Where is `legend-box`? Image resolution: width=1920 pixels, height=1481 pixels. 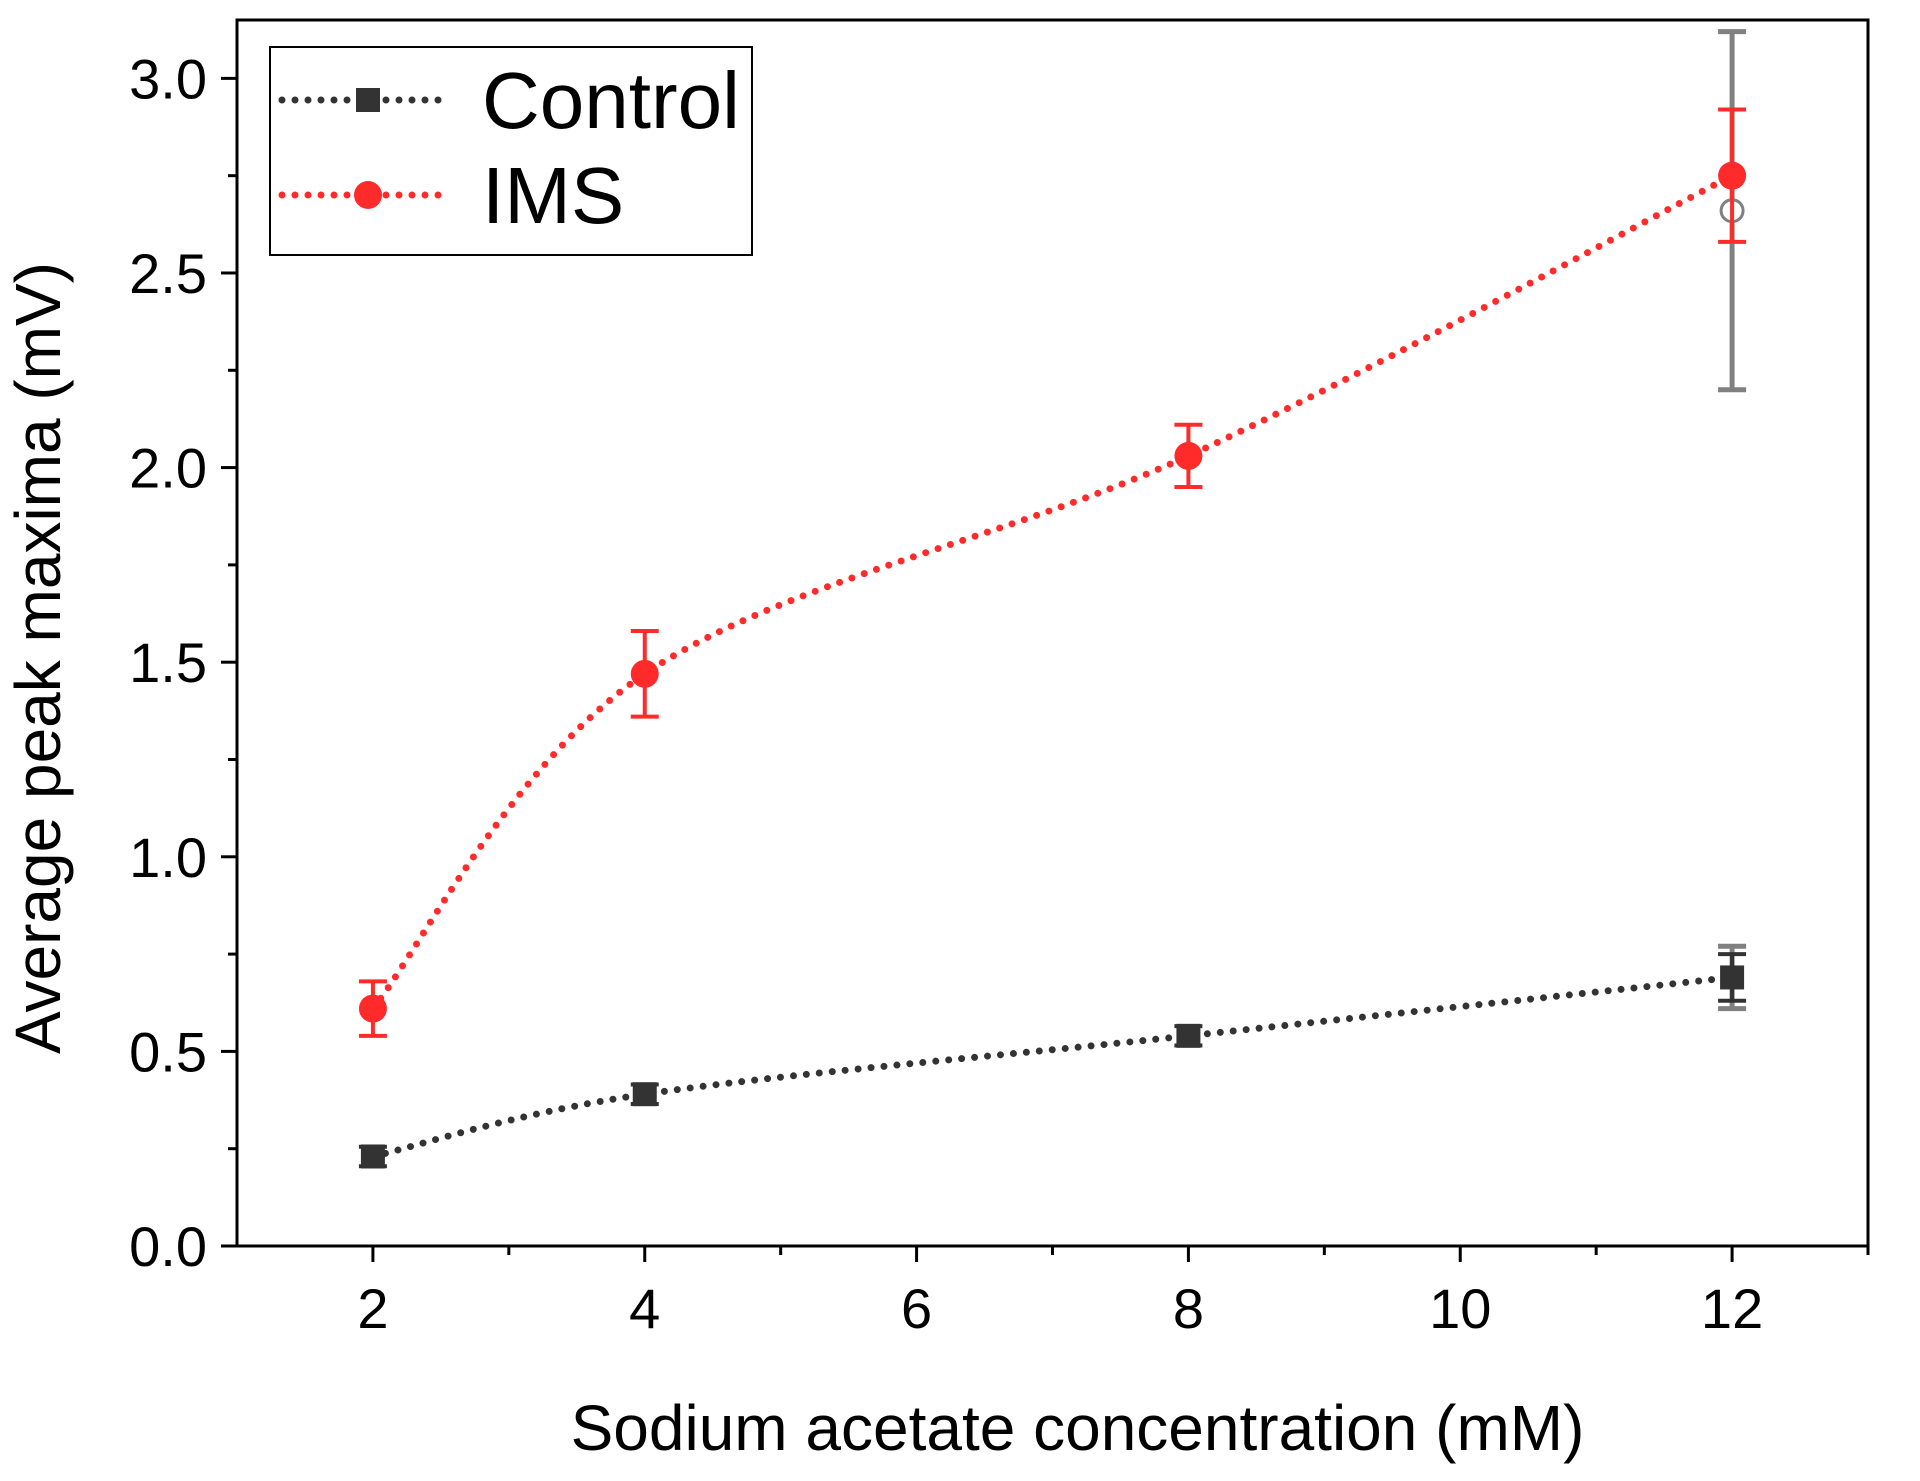
legend-box is located at coordinates (511, 151).